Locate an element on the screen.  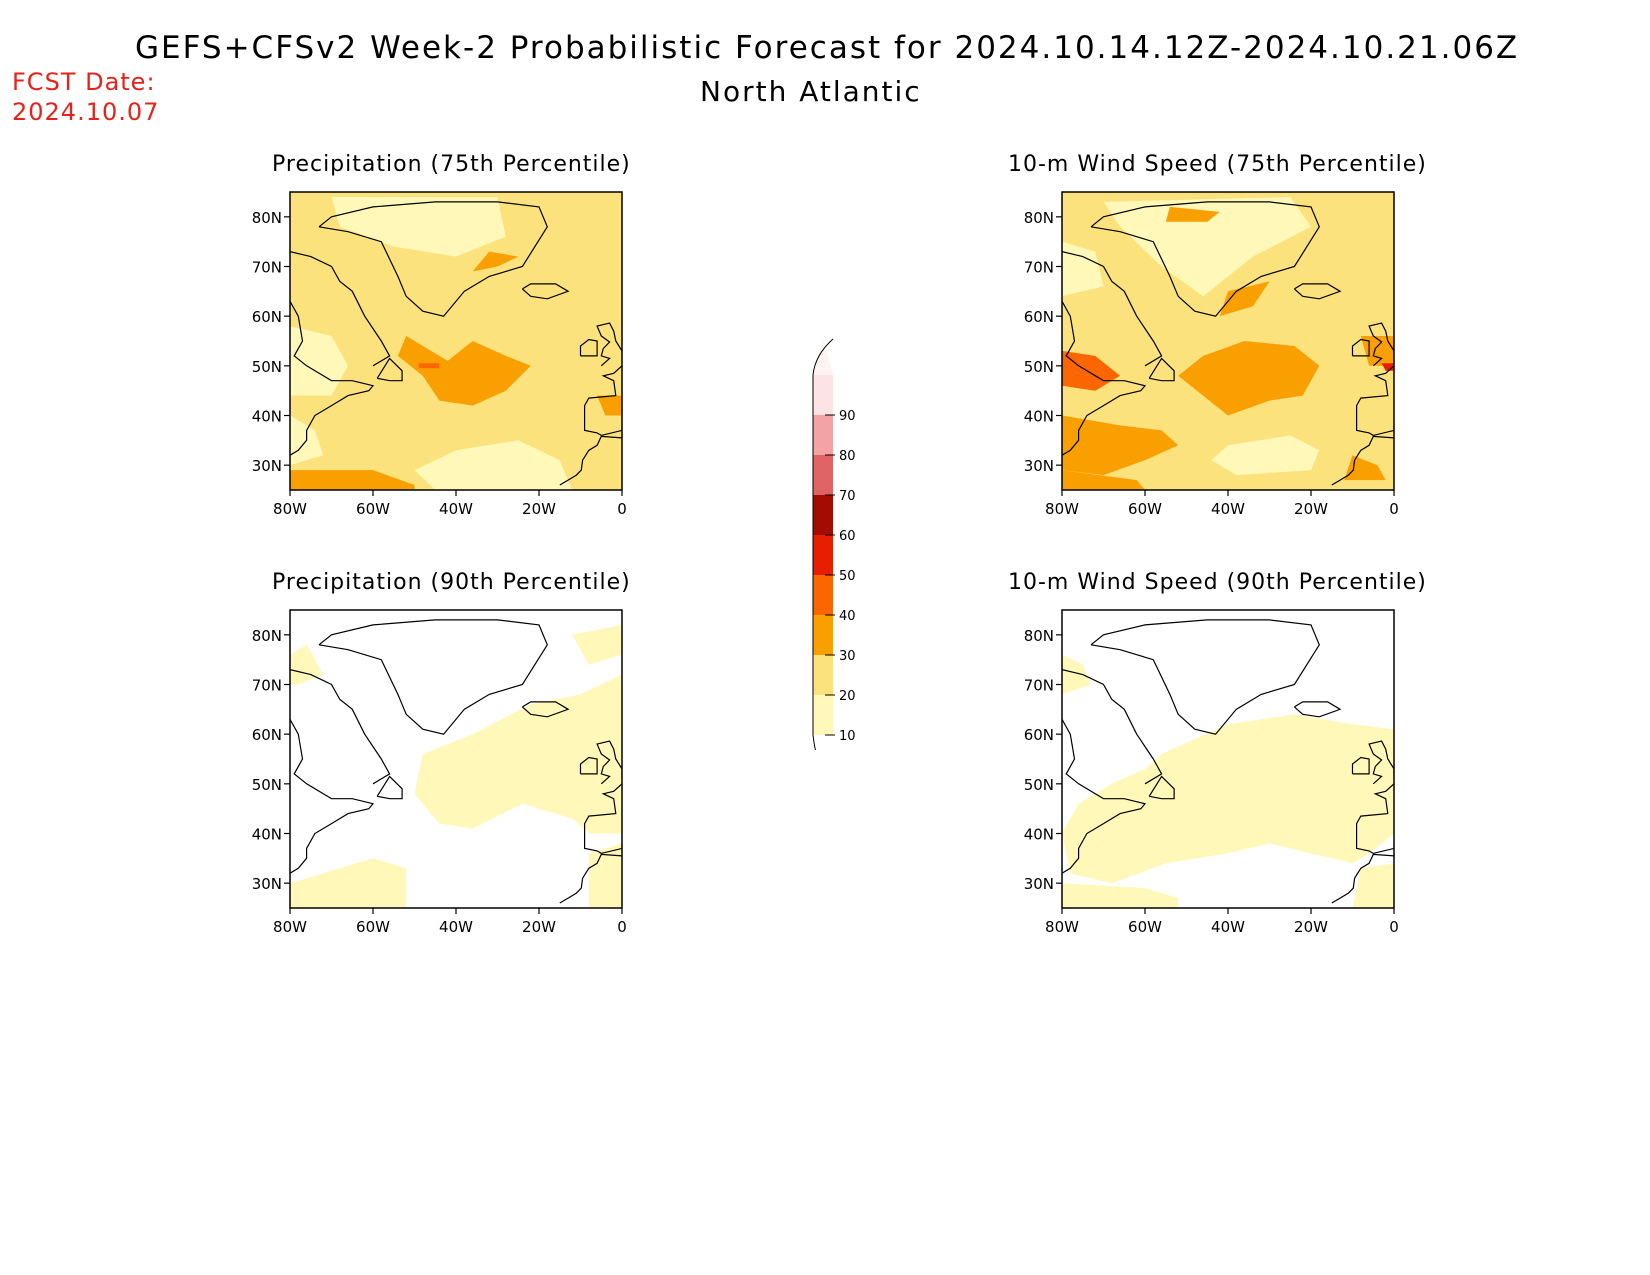
map-wind-75: 80N 70N 60N 50N 40N 30N 80W 60W 40W 20W 0 is located at coordinates (1211, 354).